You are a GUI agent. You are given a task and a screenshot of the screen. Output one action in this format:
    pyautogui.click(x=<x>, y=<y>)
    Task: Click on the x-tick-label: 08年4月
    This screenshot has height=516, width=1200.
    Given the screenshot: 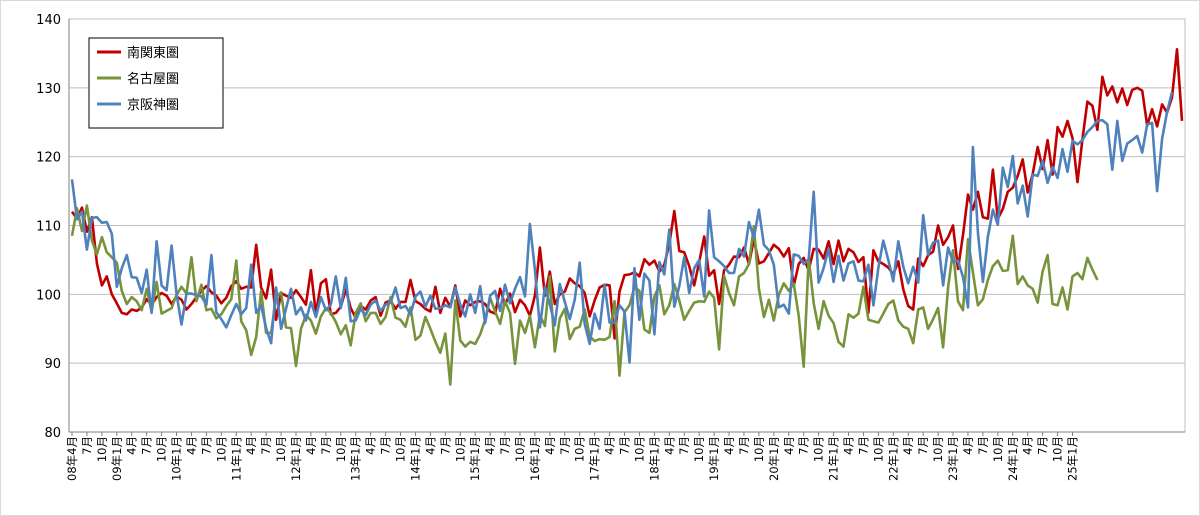 What is the action you would take?
    pyautogui.click(x=72, y=458)
    